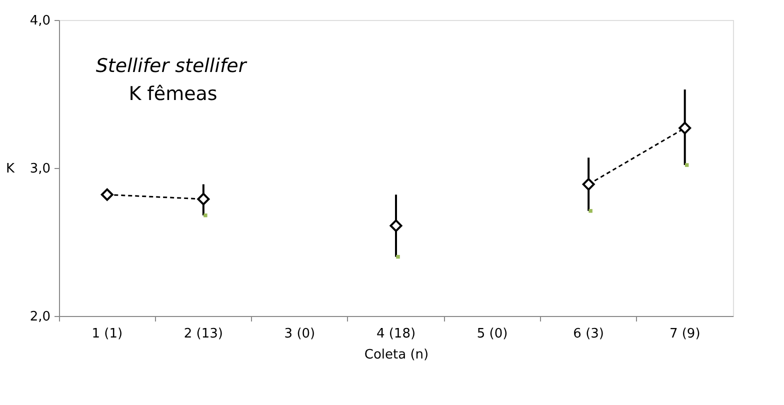 The height and width of the screenshot is (405, 784). What do you see at coordinates (300, 334) in the screenshot?
I see `x-tick-label: 3 (0)` at bounding box center [300, 334].